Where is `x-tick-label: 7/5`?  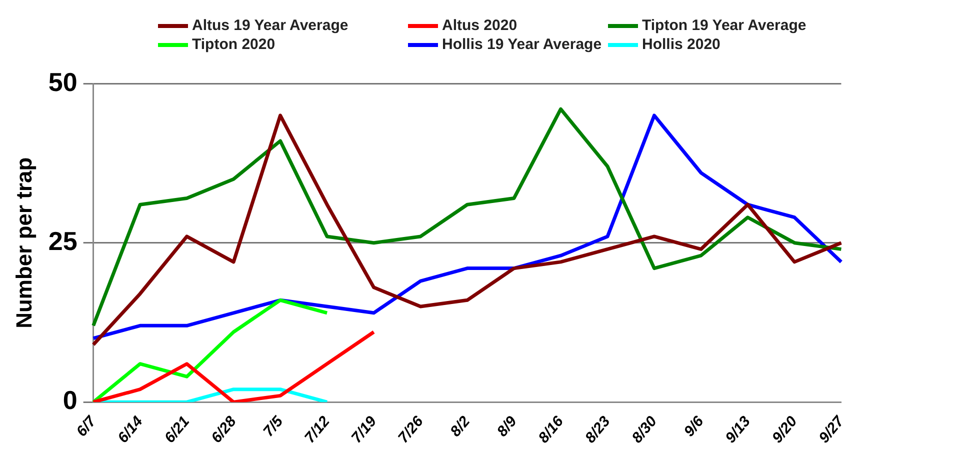
x-tick-label: 7/5 is located at coordinates (273, 426).